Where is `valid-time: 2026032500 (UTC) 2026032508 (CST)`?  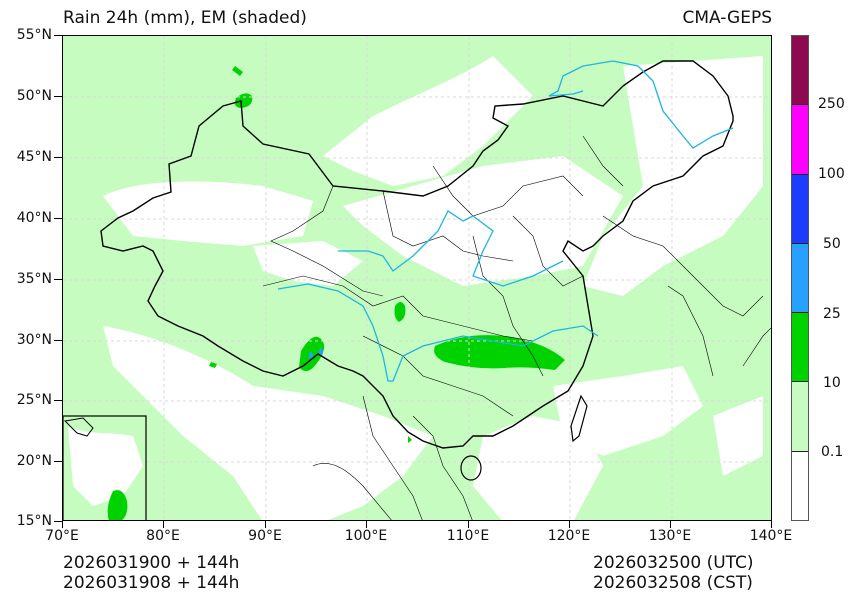 valid-time: 2026032500 (UTC) 2026032508 (CST) is located at coordinates (673, 573).